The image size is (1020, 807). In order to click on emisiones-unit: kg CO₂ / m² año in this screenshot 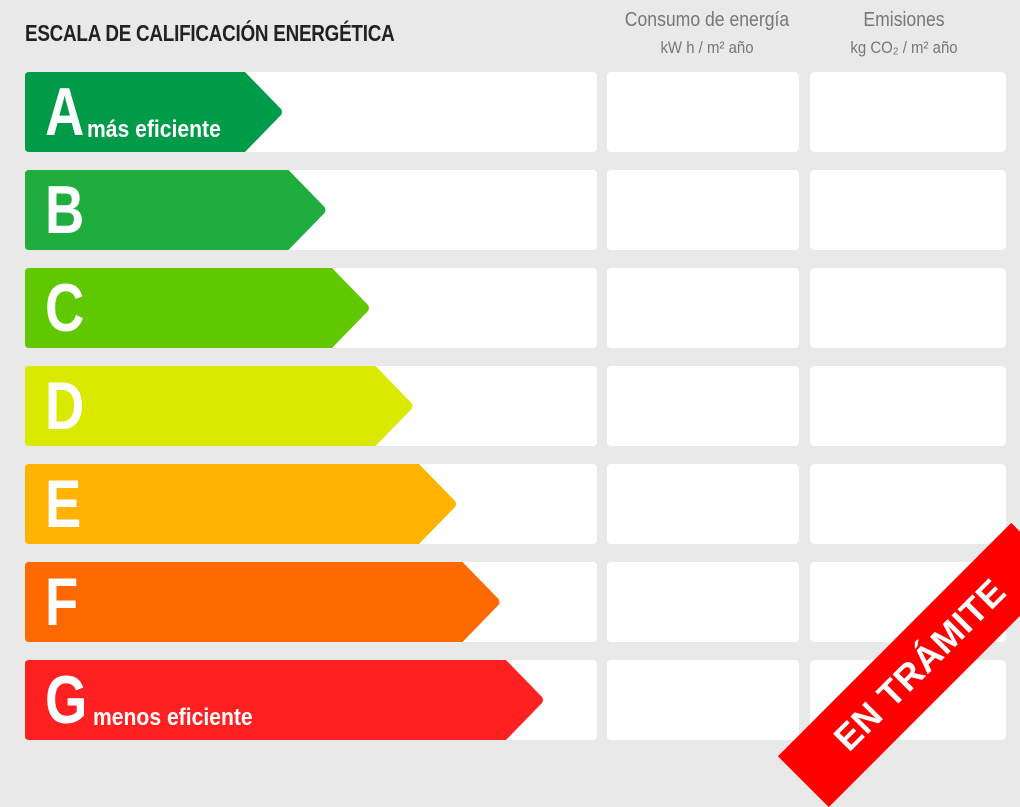, I will do `click(904, 47)`.